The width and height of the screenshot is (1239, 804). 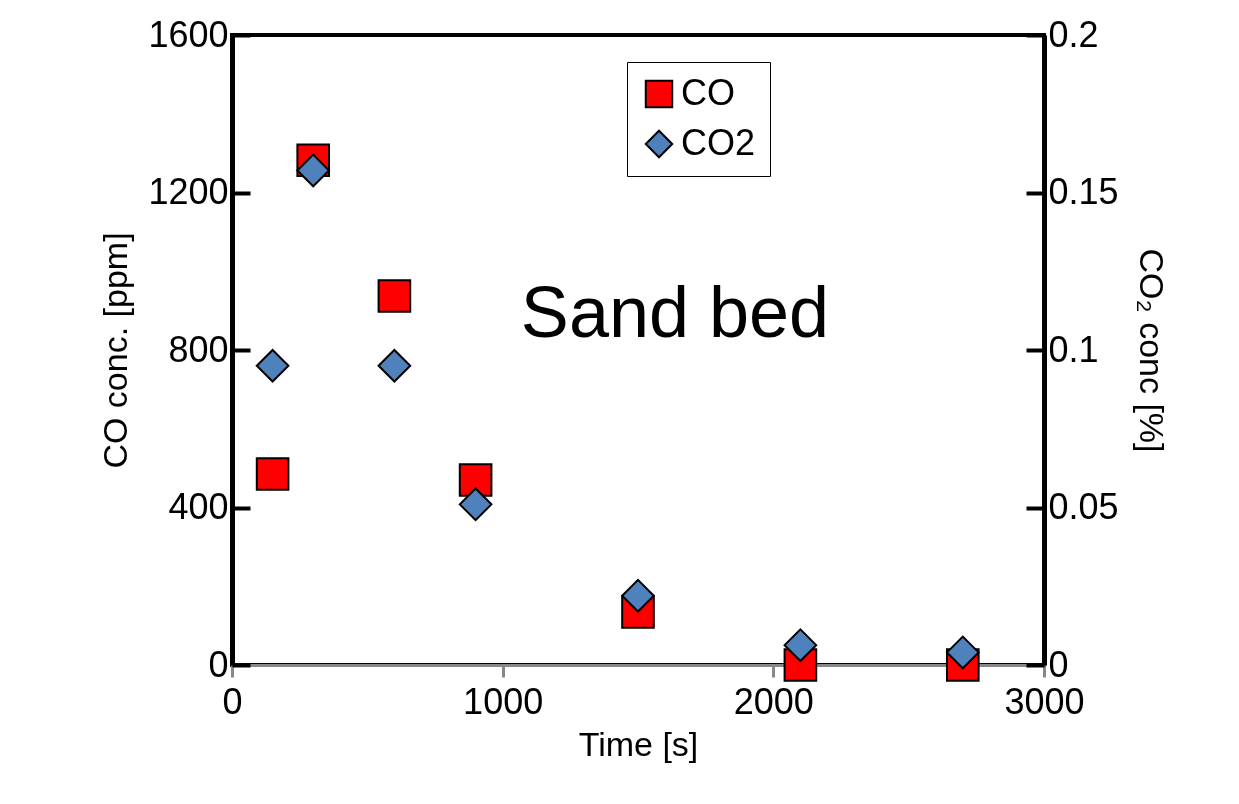 What do you see at coordinates (708, 92) in the screenshot?
I see `legend-label: CO` at bounding box center [708, 92].